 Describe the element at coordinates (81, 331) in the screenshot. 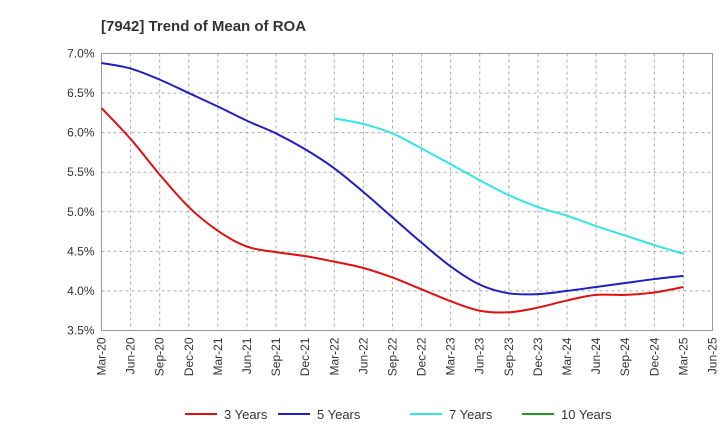

I see `y-tick-label: 3.5%` at that location.